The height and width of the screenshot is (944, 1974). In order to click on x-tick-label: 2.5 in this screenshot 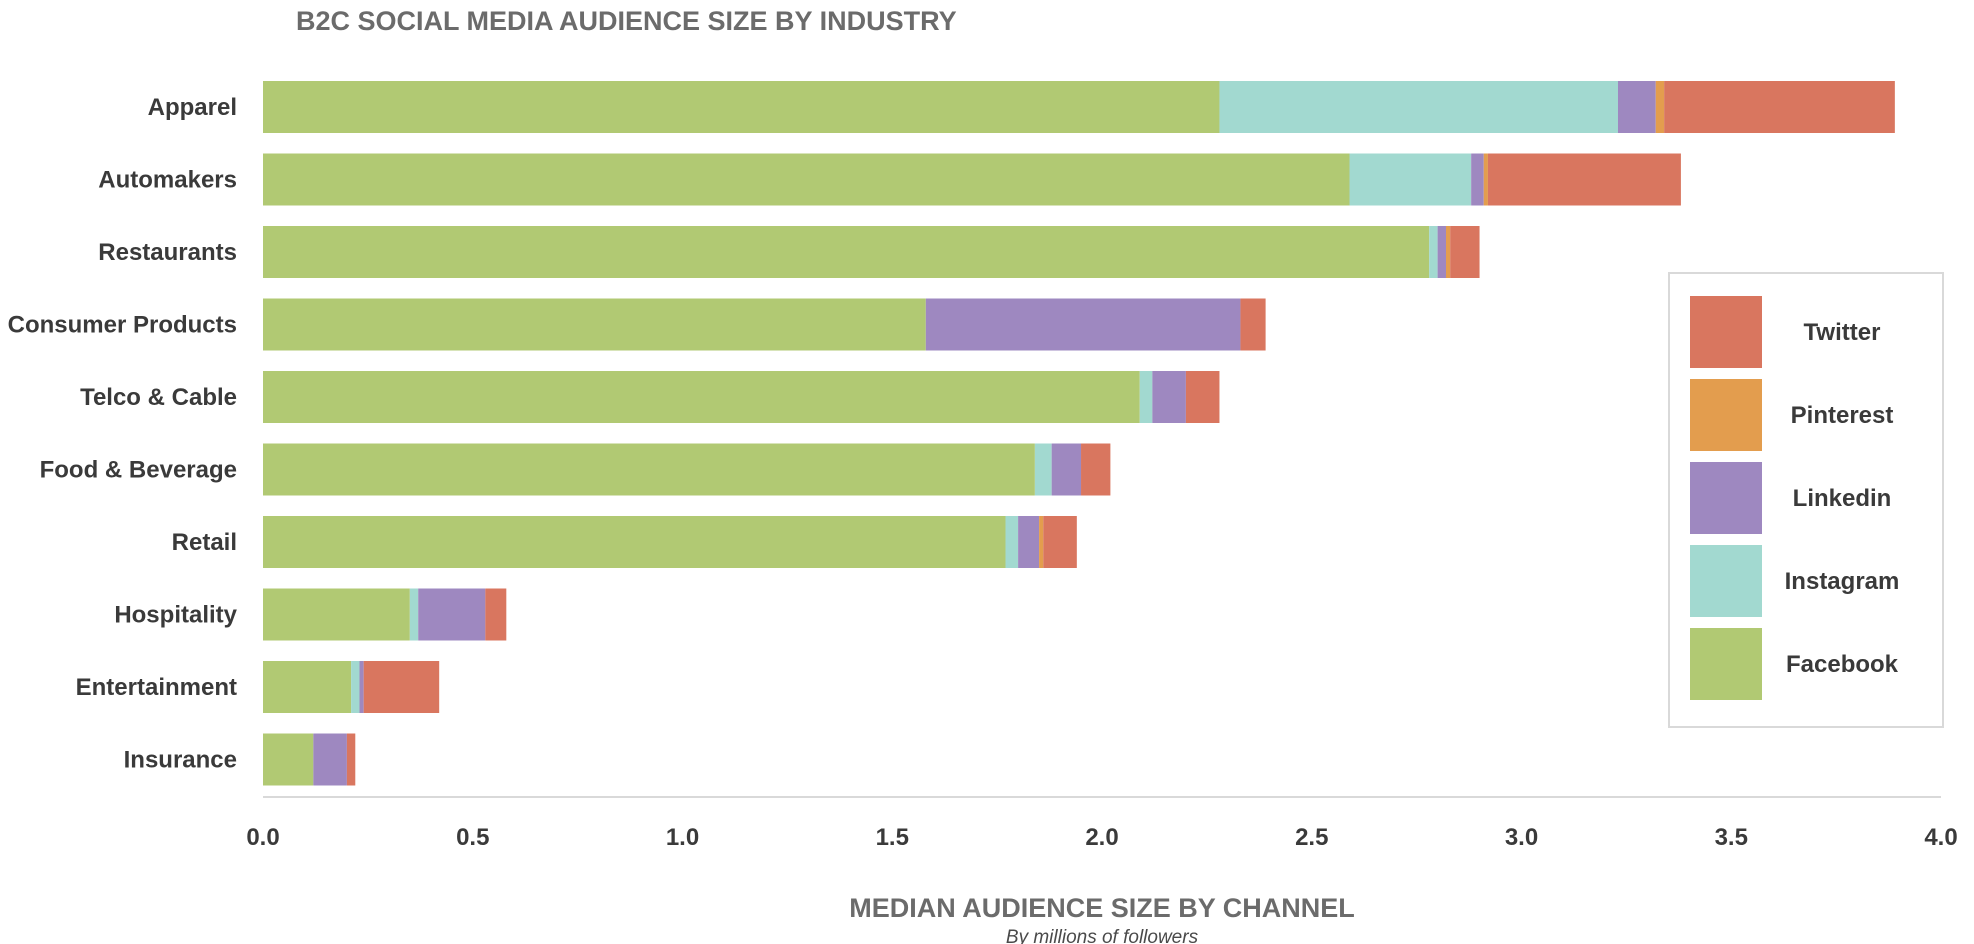, I will do `click(1311, 837)`.